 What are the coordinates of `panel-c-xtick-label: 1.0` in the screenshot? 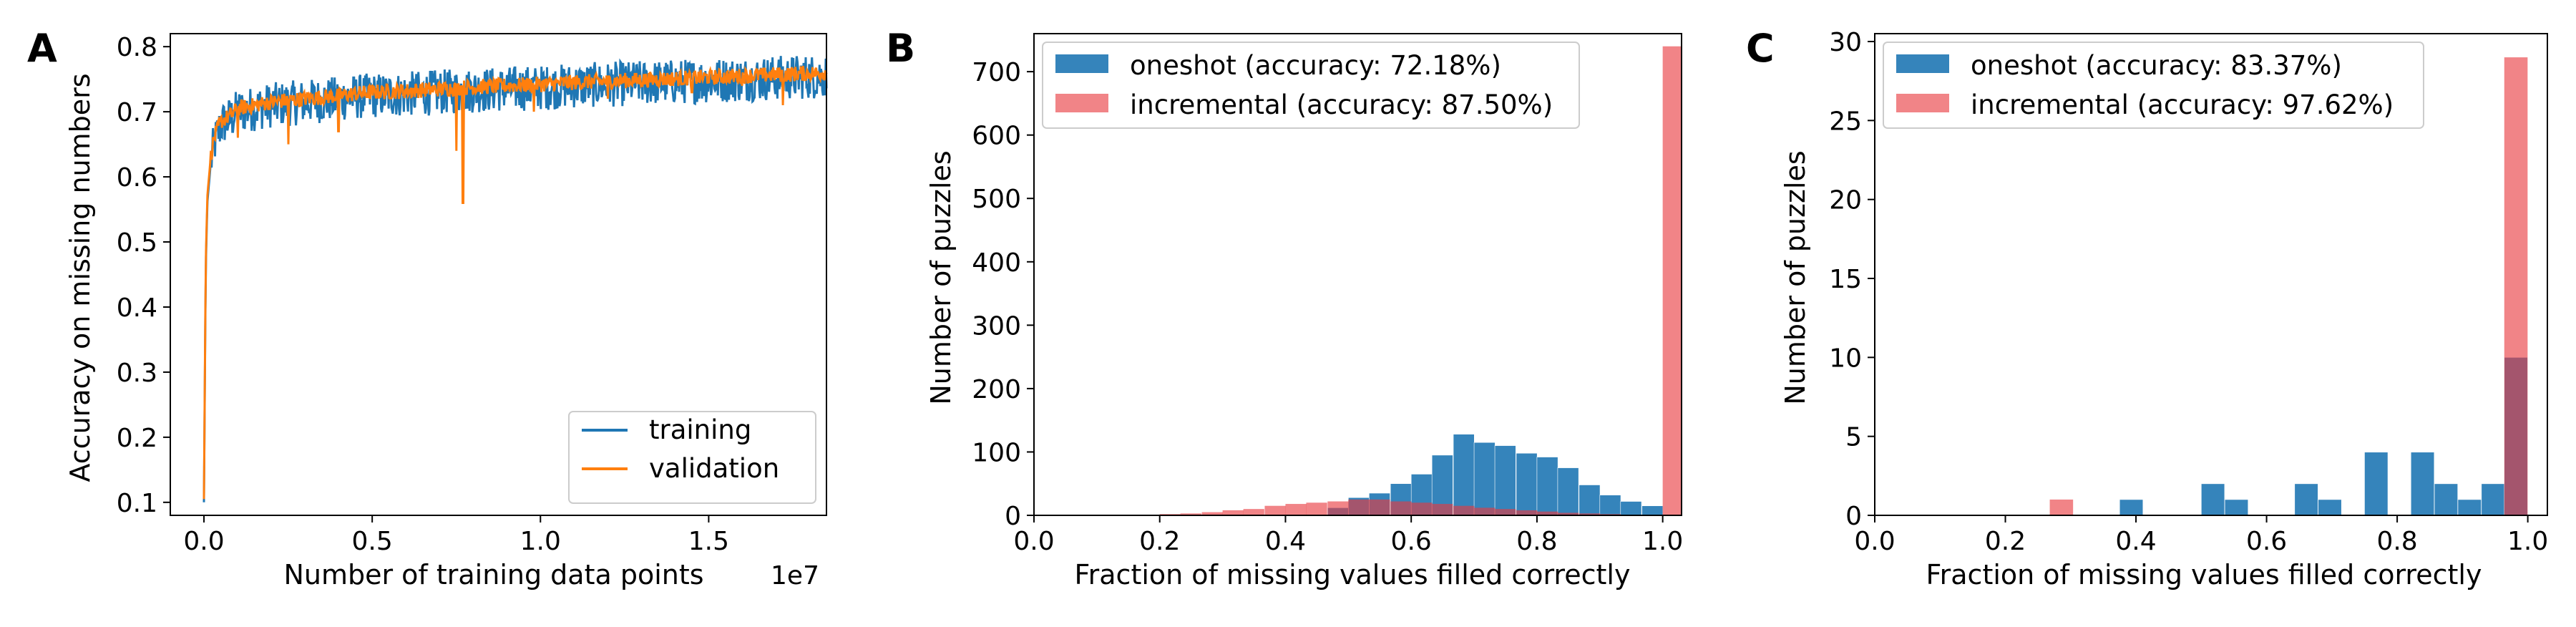 It's located at (2527, 541).